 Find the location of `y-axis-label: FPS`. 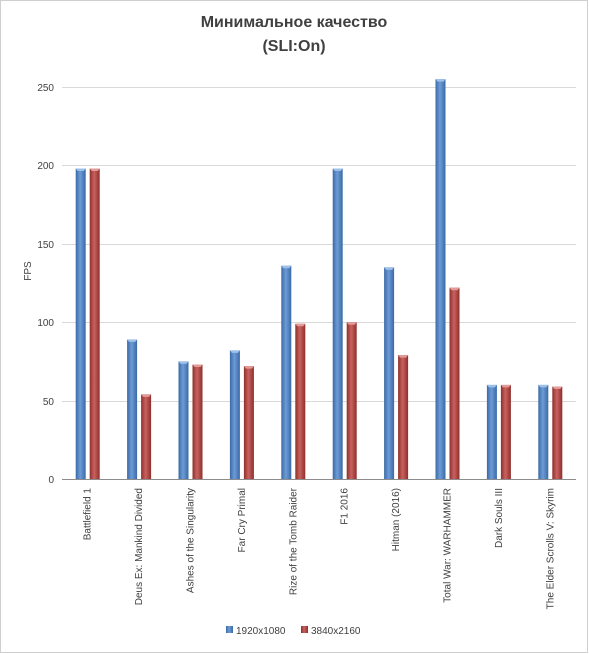

y-axis-label: FPS is located at coordinates (28, 271).